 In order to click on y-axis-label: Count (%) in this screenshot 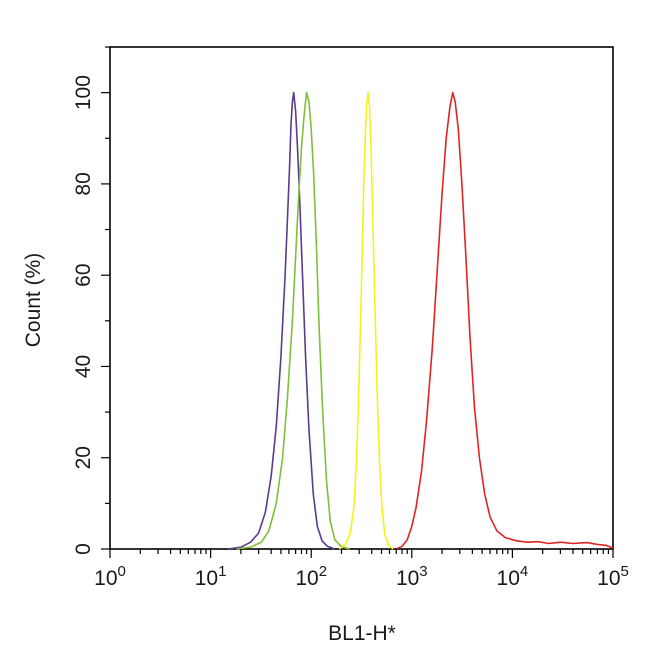, I will do `click(33, 300)`.